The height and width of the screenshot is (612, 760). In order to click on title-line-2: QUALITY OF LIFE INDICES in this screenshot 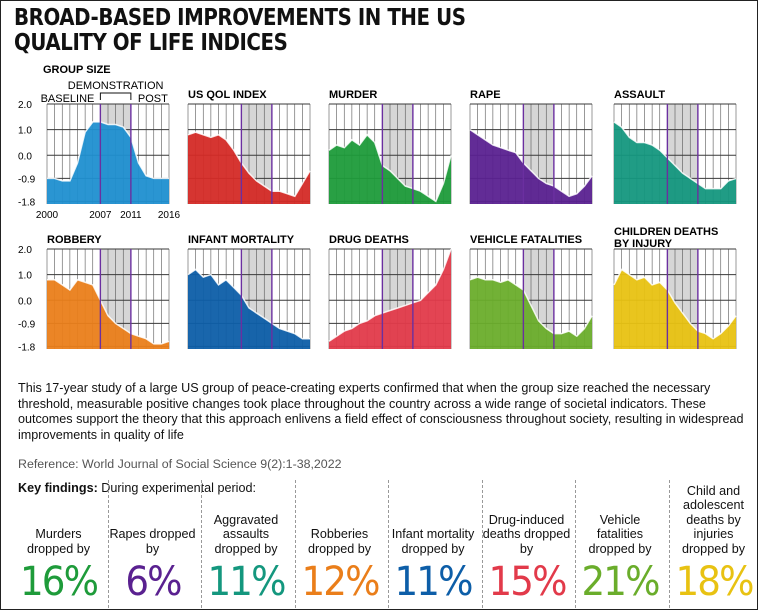, I will do `click(151, 43)`.